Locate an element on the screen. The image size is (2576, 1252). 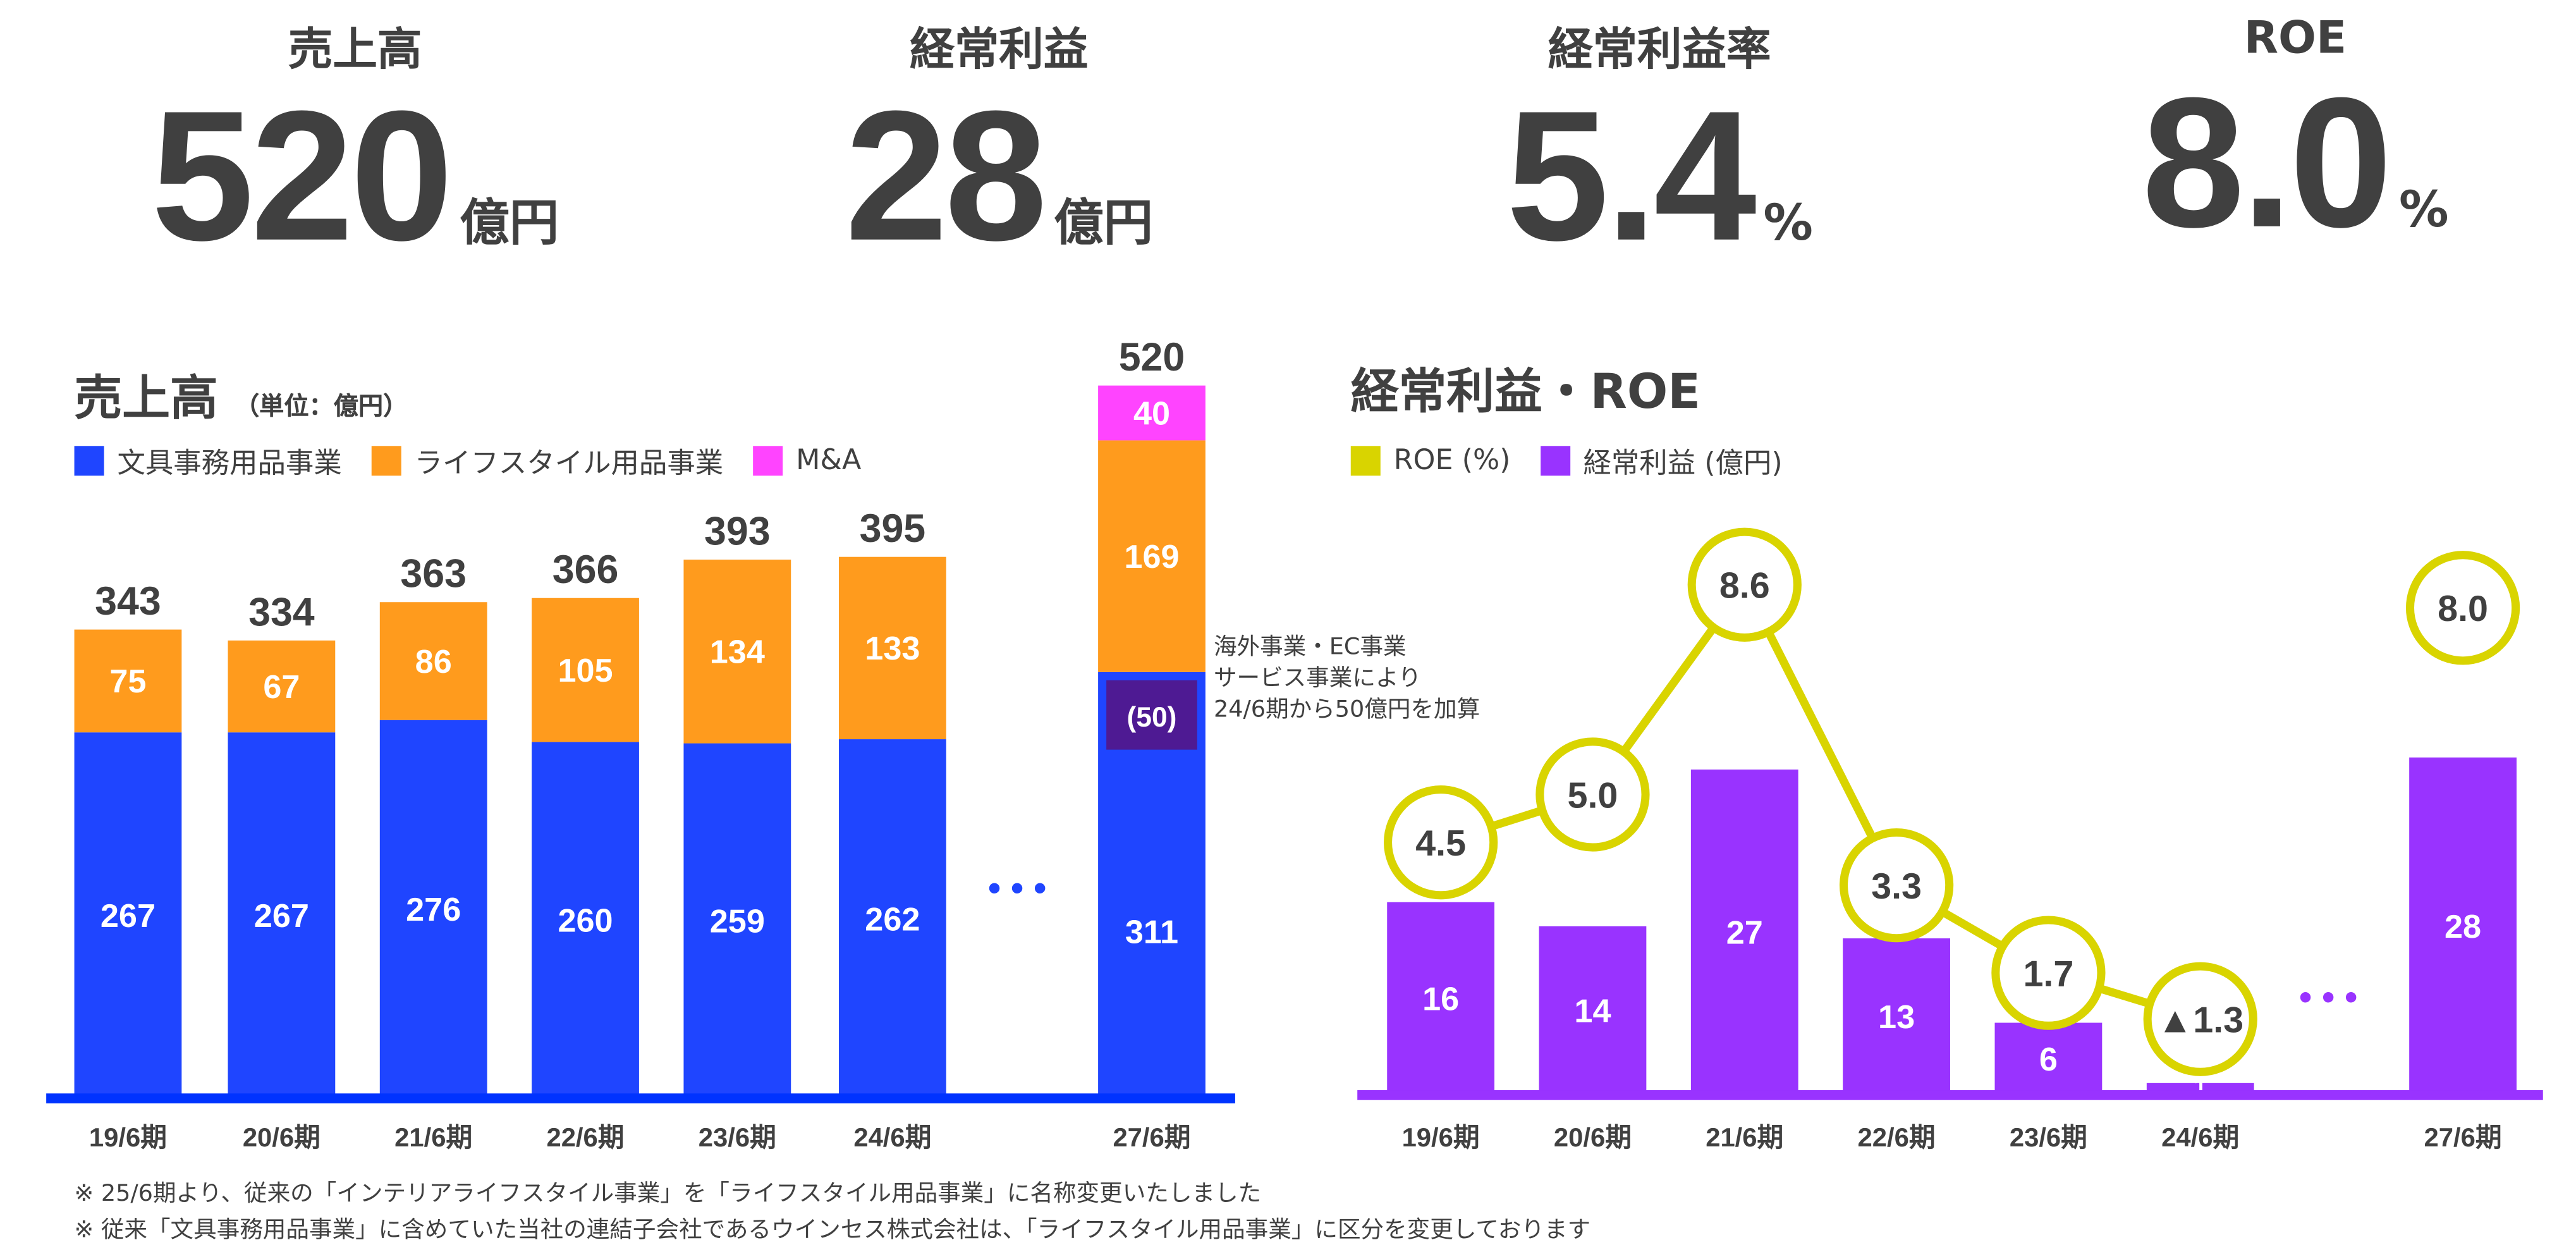
profit-value-label: 14 is located at coordinates (1592, 1011).